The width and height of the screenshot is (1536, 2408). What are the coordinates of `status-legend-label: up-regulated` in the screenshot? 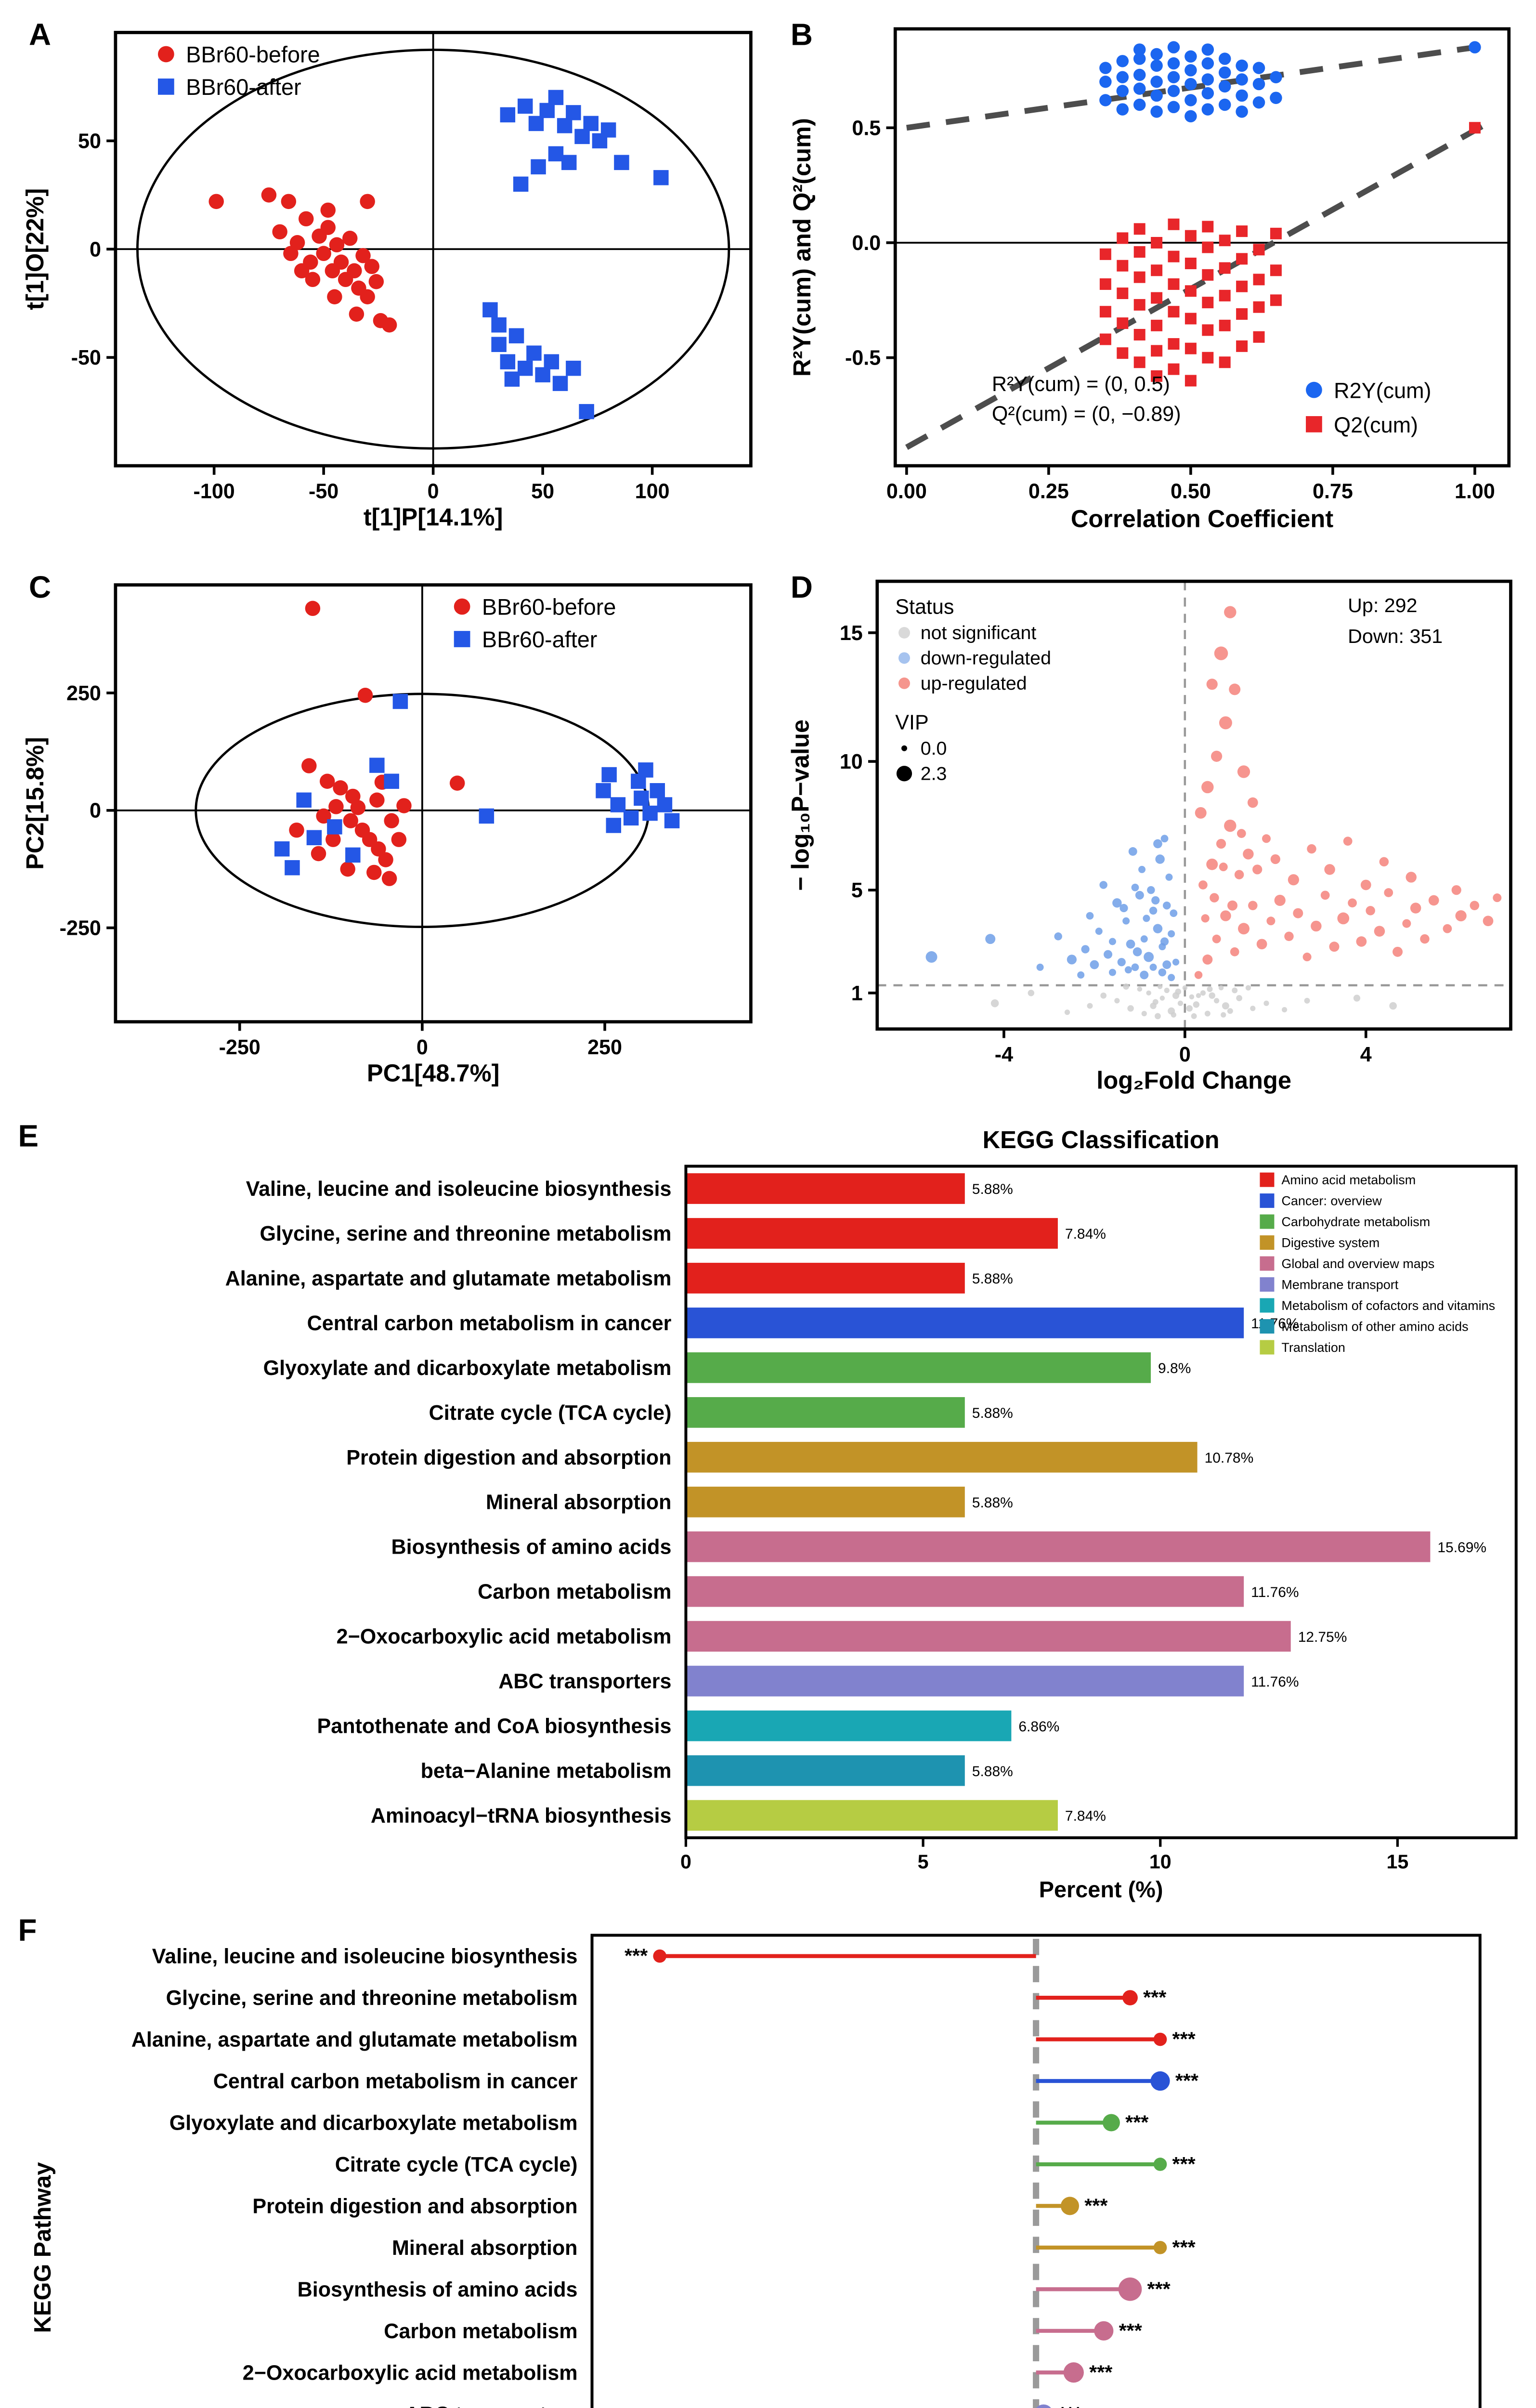 It's located at (974, 683).